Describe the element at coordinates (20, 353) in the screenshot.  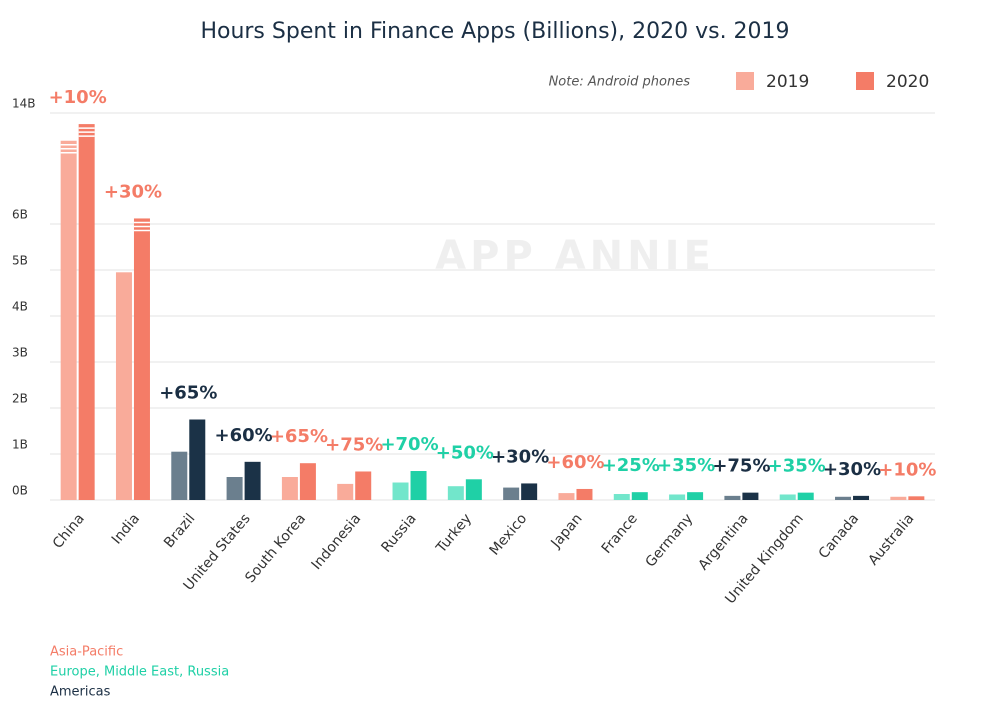
I see `y-tick-label: 3B` at that location.